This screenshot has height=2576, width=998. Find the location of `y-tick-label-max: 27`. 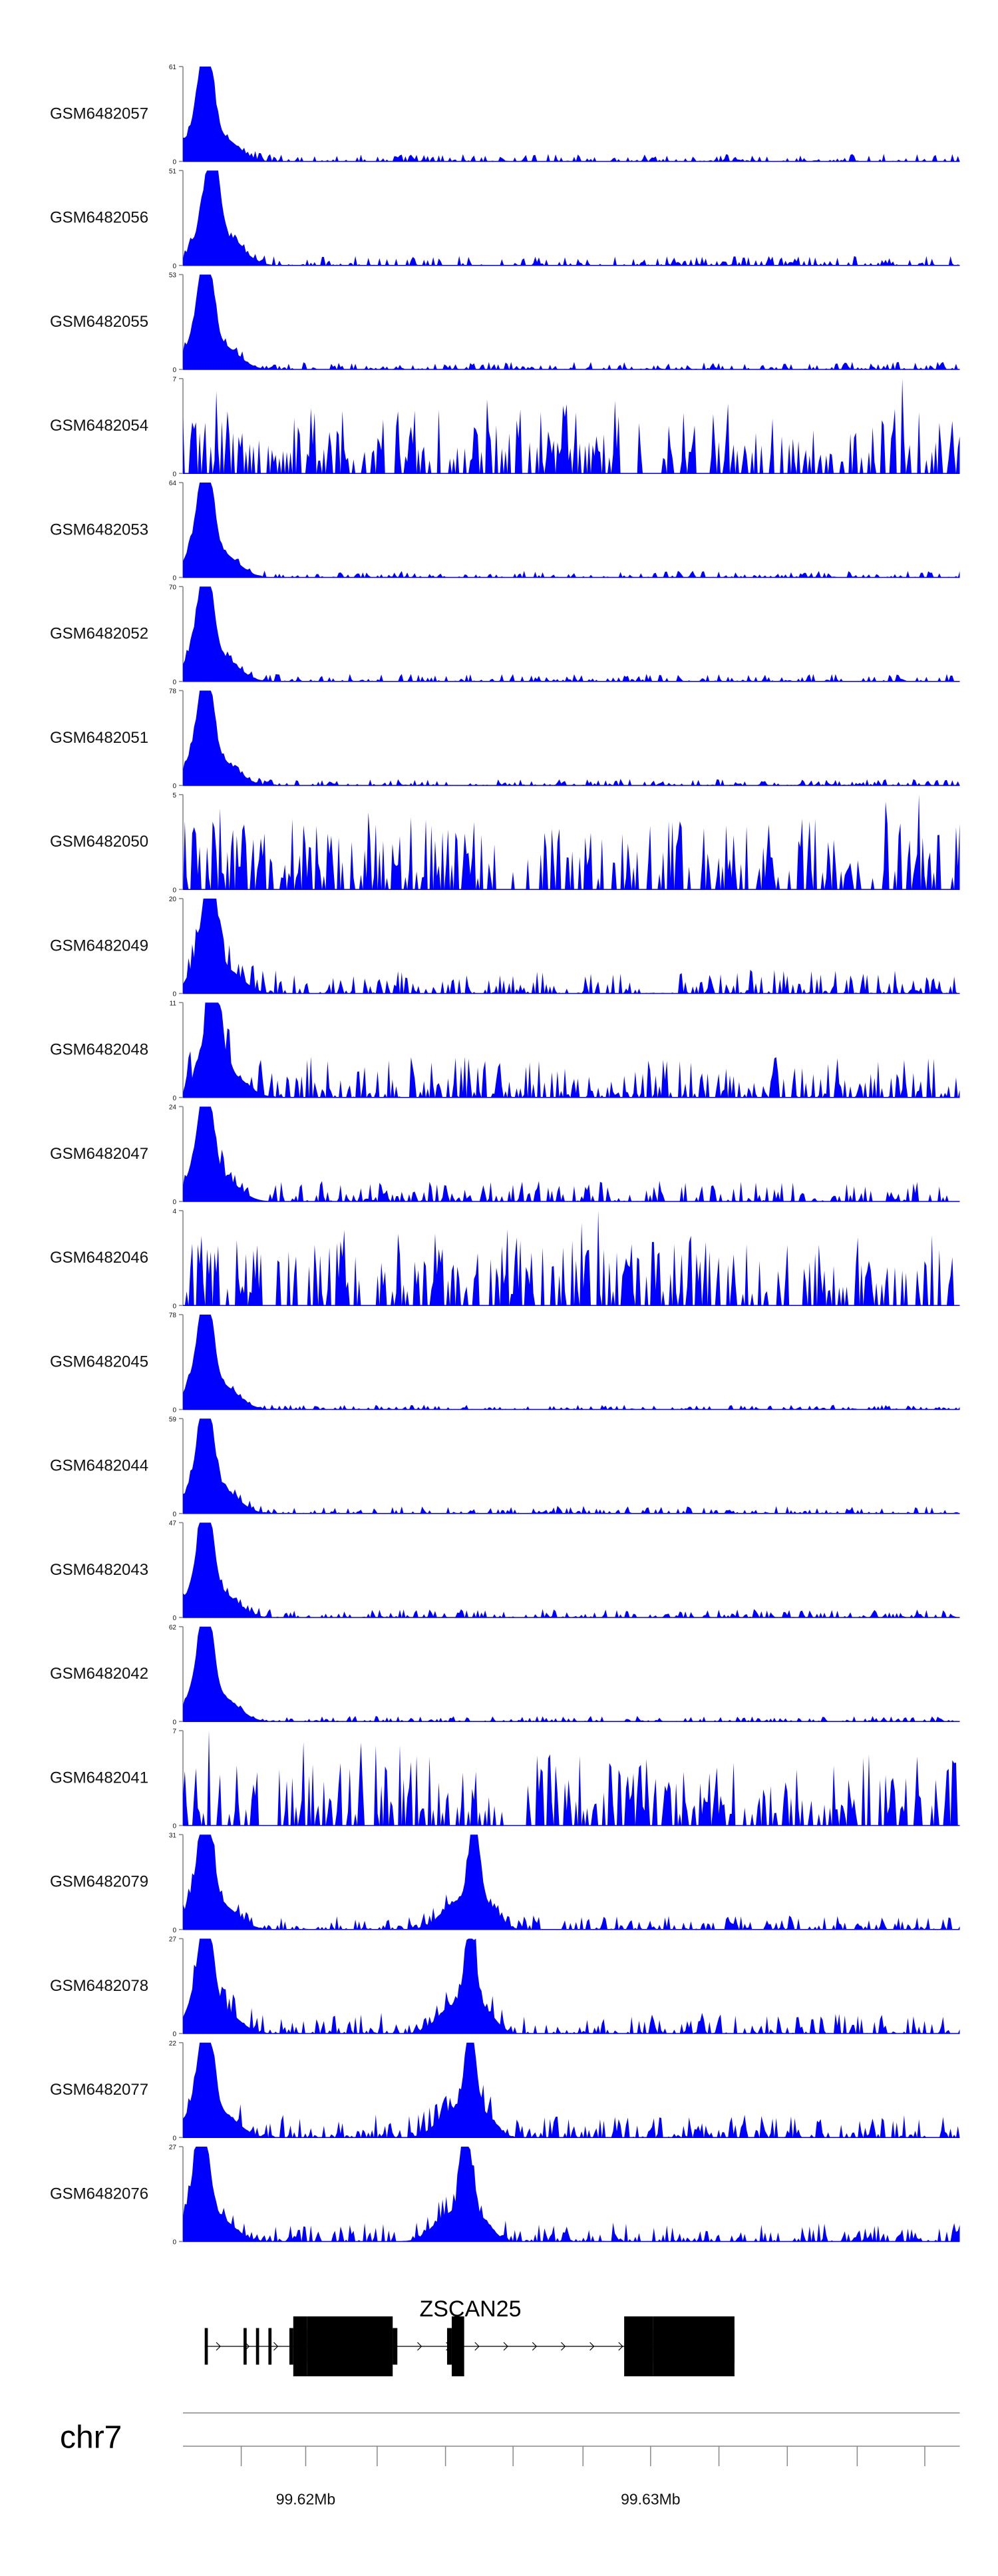

y-tick-label-max: 27 is located at coordinates (173, 1940).